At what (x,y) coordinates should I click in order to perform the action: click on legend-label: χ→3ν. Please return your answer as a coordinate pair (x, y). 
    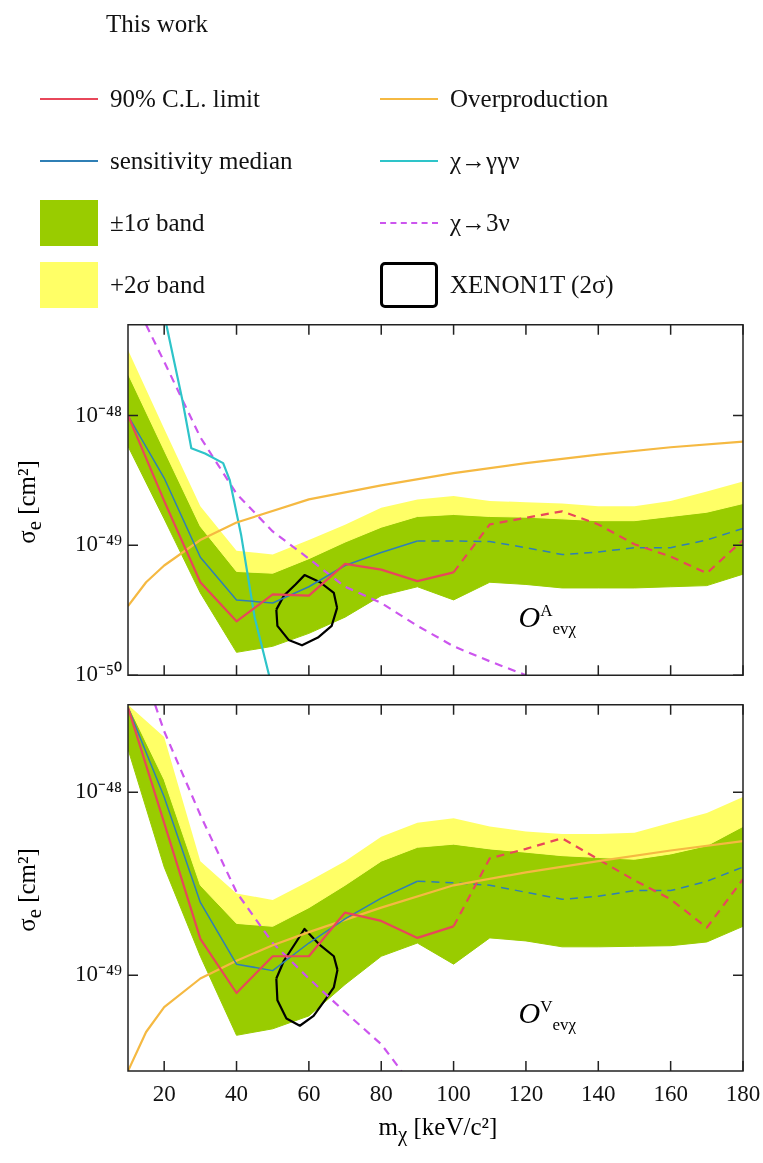
    Looking at the image, I should click on (480, 223).